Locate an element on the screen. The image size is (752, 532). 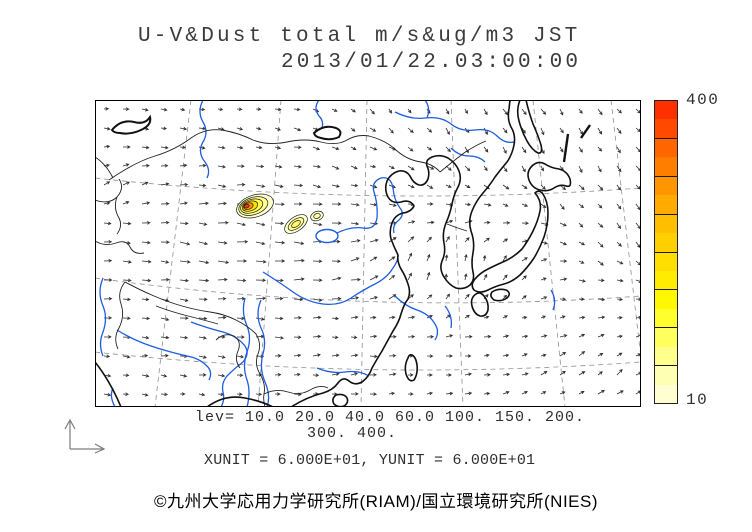
colorbar-min-label: 10 is located at coordinates (697, 400).